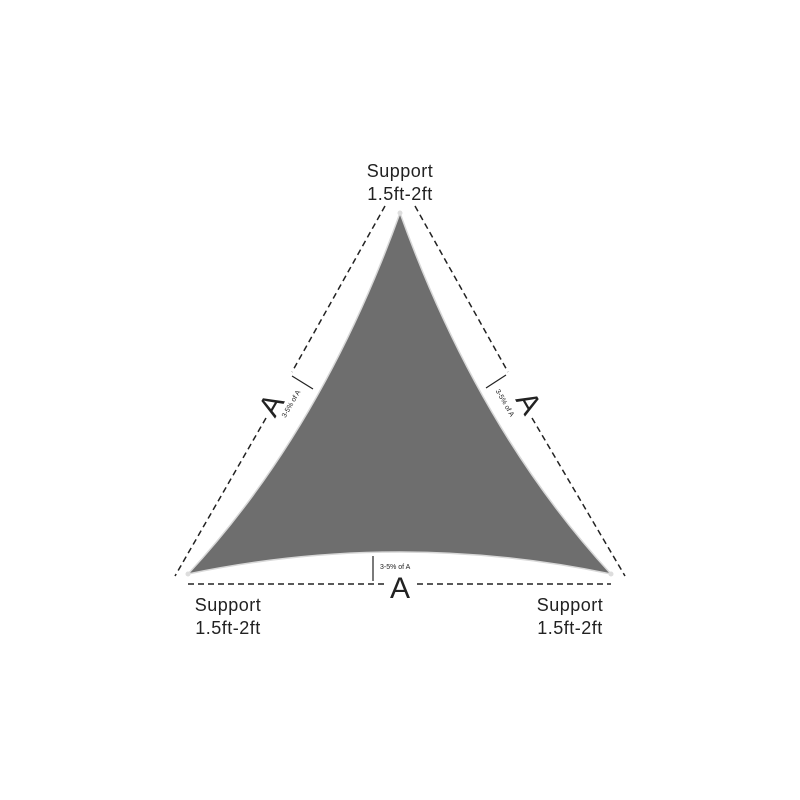 The image size is (800, 800). Describe the element at coordinates (338, 289) in the screenshot. I see `left-dashed-line-upper` at that location.